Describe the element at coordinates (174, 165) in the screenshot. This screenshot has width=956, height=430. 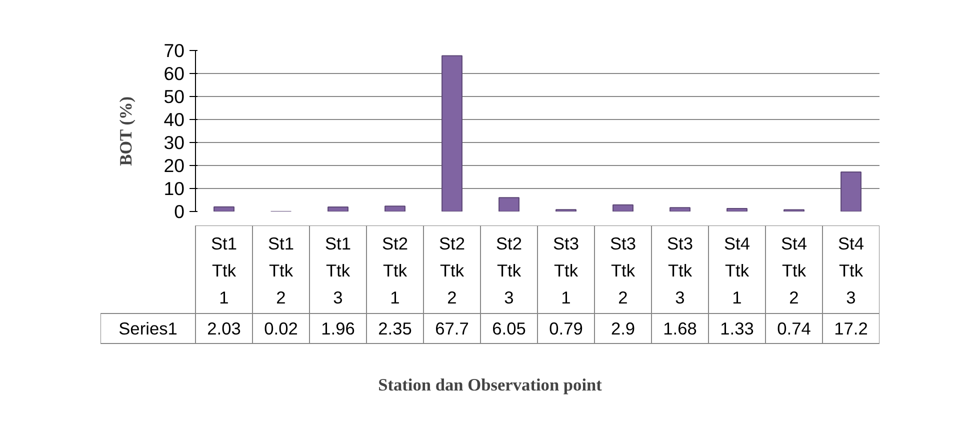
I see `y-tick-label: 20` at that location.